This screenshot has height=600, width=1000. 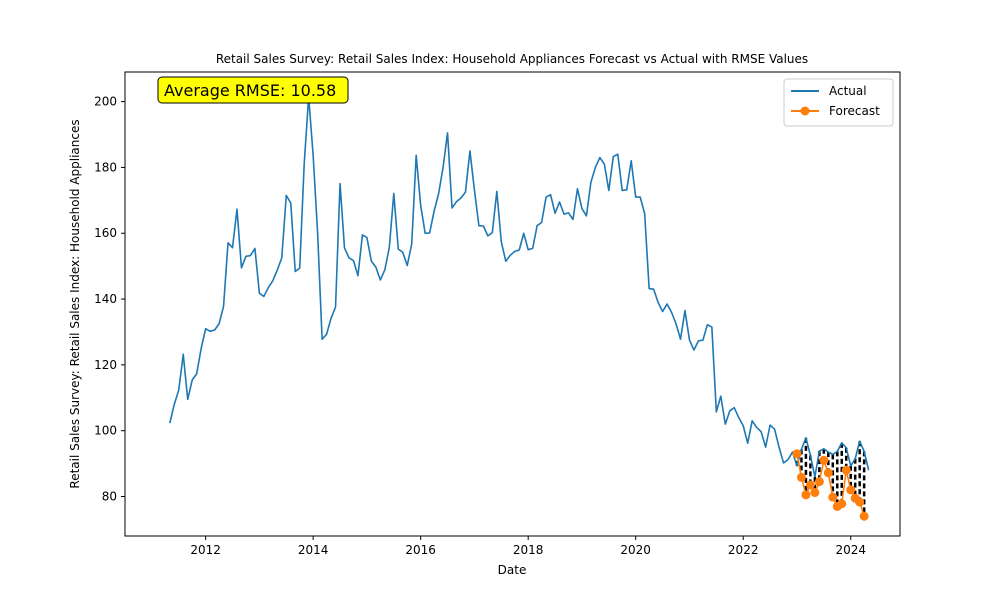 What do you see at coordinates (854, 111) in the screenshot?
I see `legend-forecast-label: Forecast` at bounding box center [854, 111].